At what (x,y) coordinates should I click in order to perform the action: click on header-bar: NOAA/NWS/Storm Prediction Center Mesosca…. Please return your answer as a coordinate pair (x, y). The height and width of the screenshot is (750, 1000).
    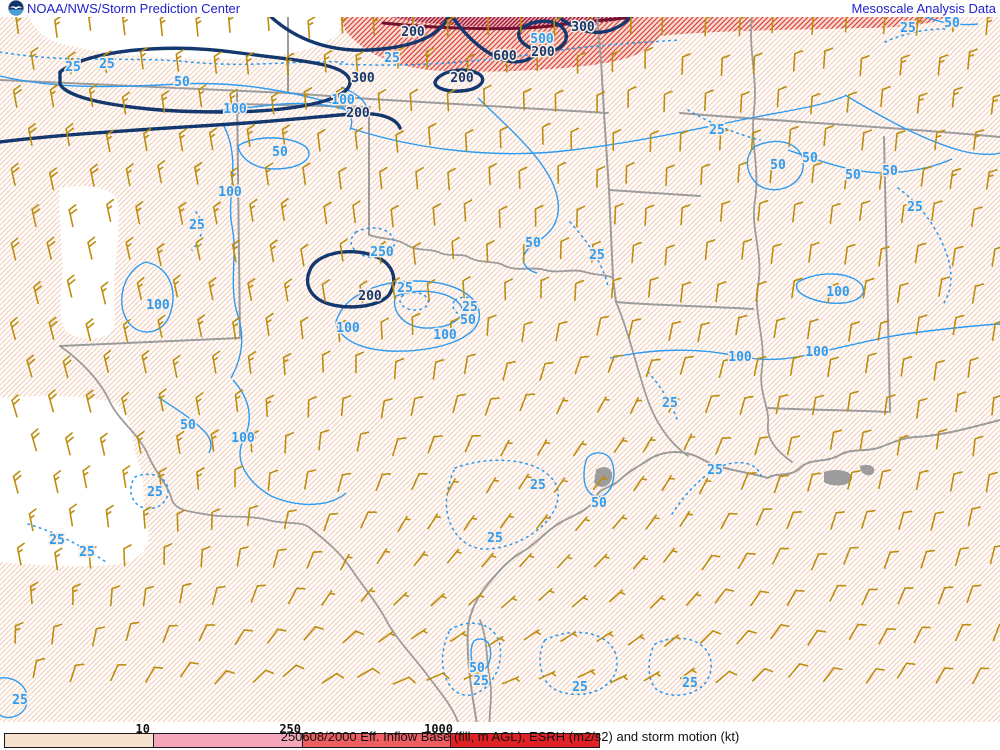
    Looking at the image, I should click on (500, 8).